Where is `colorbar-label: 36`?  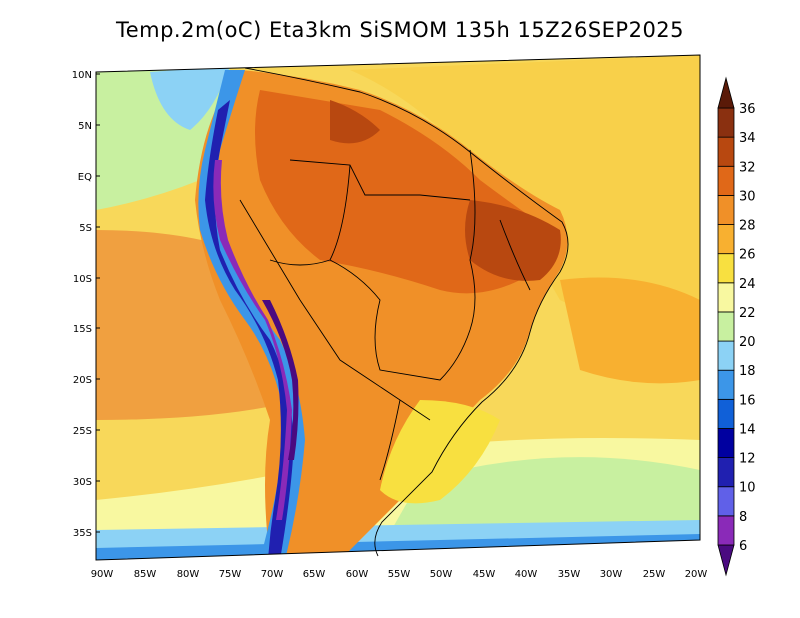 colorbar-label: 36 is located at coordinates (747, 109).